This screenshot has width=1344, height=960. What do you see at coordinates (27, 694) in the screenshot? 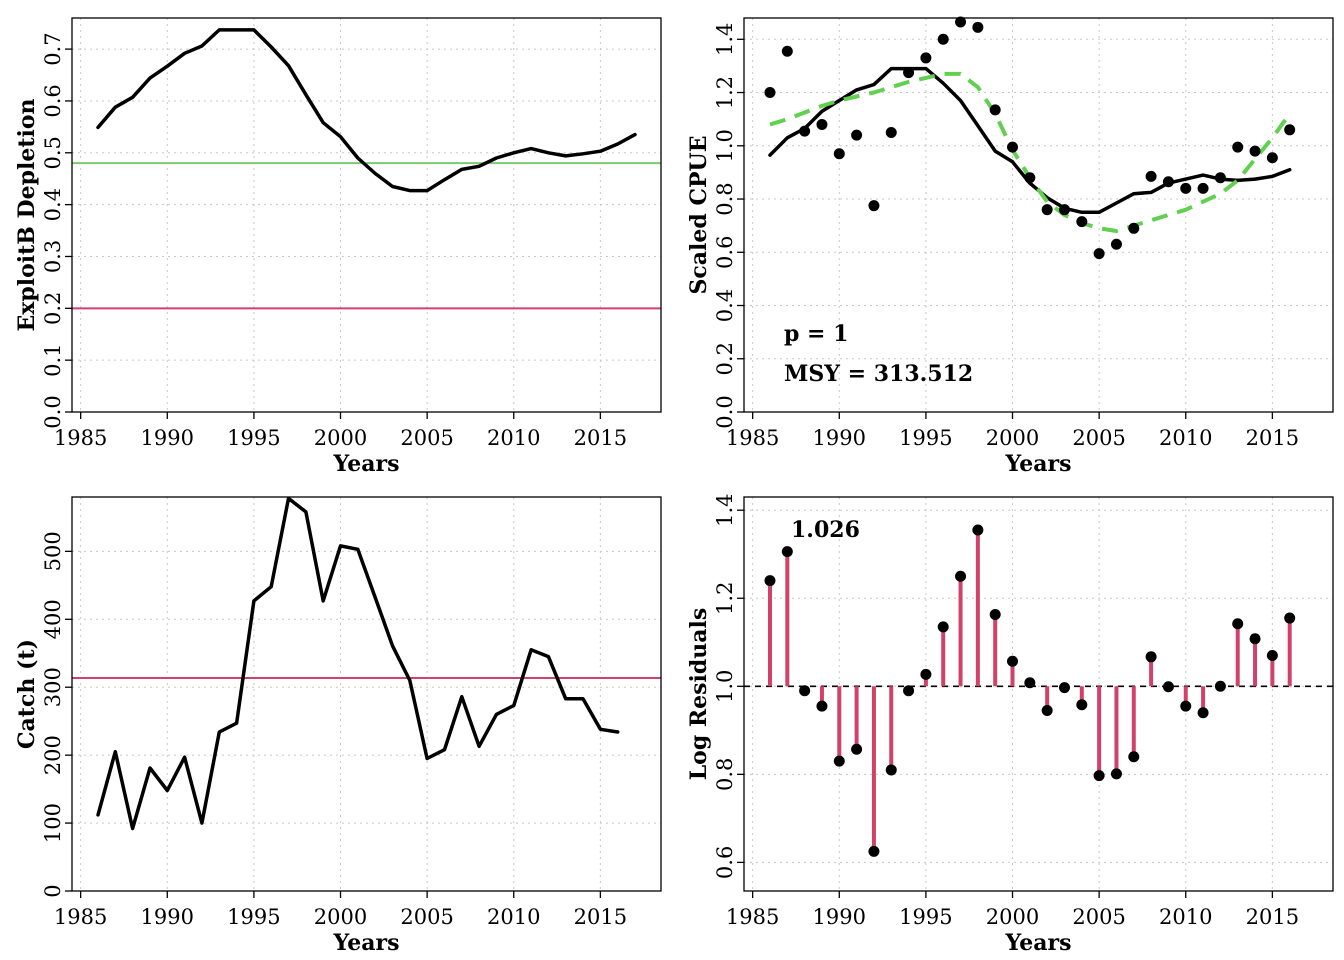
I see `y-axis-title: Catch (t)` at bounding box center [27, 694].